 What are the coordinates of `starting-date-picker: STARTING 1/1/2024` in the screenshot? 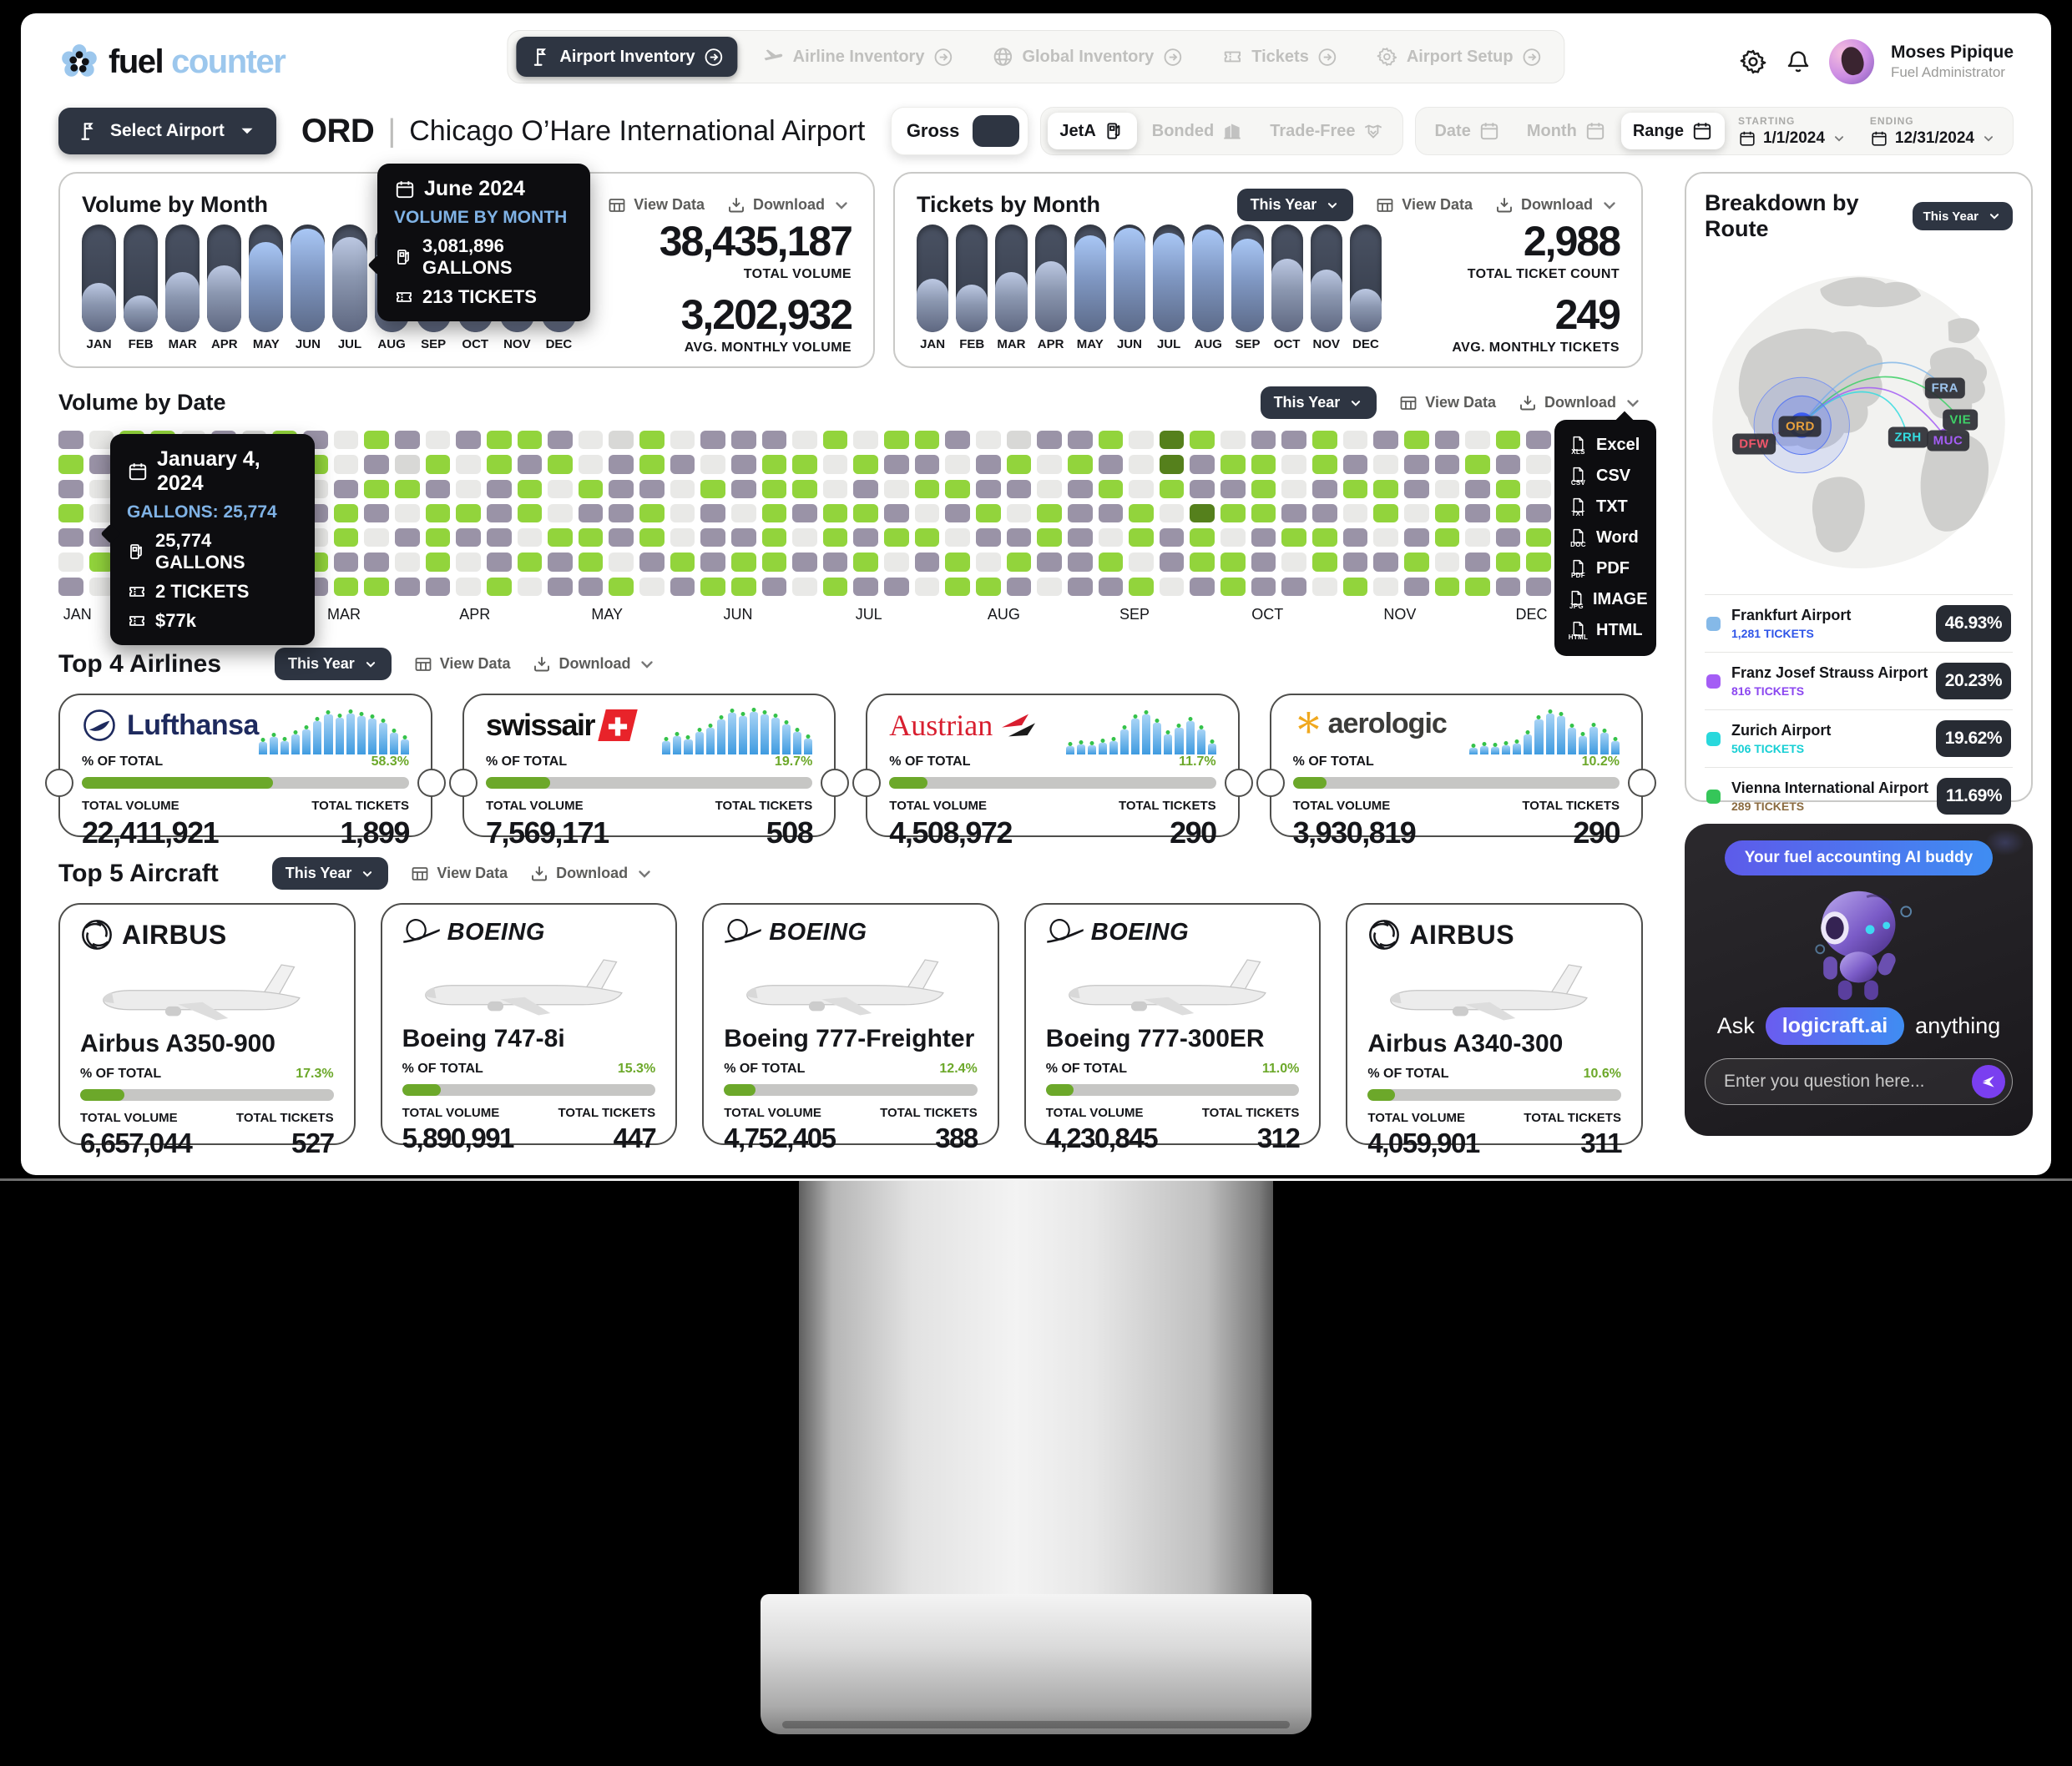 It's located at (1792, 131).